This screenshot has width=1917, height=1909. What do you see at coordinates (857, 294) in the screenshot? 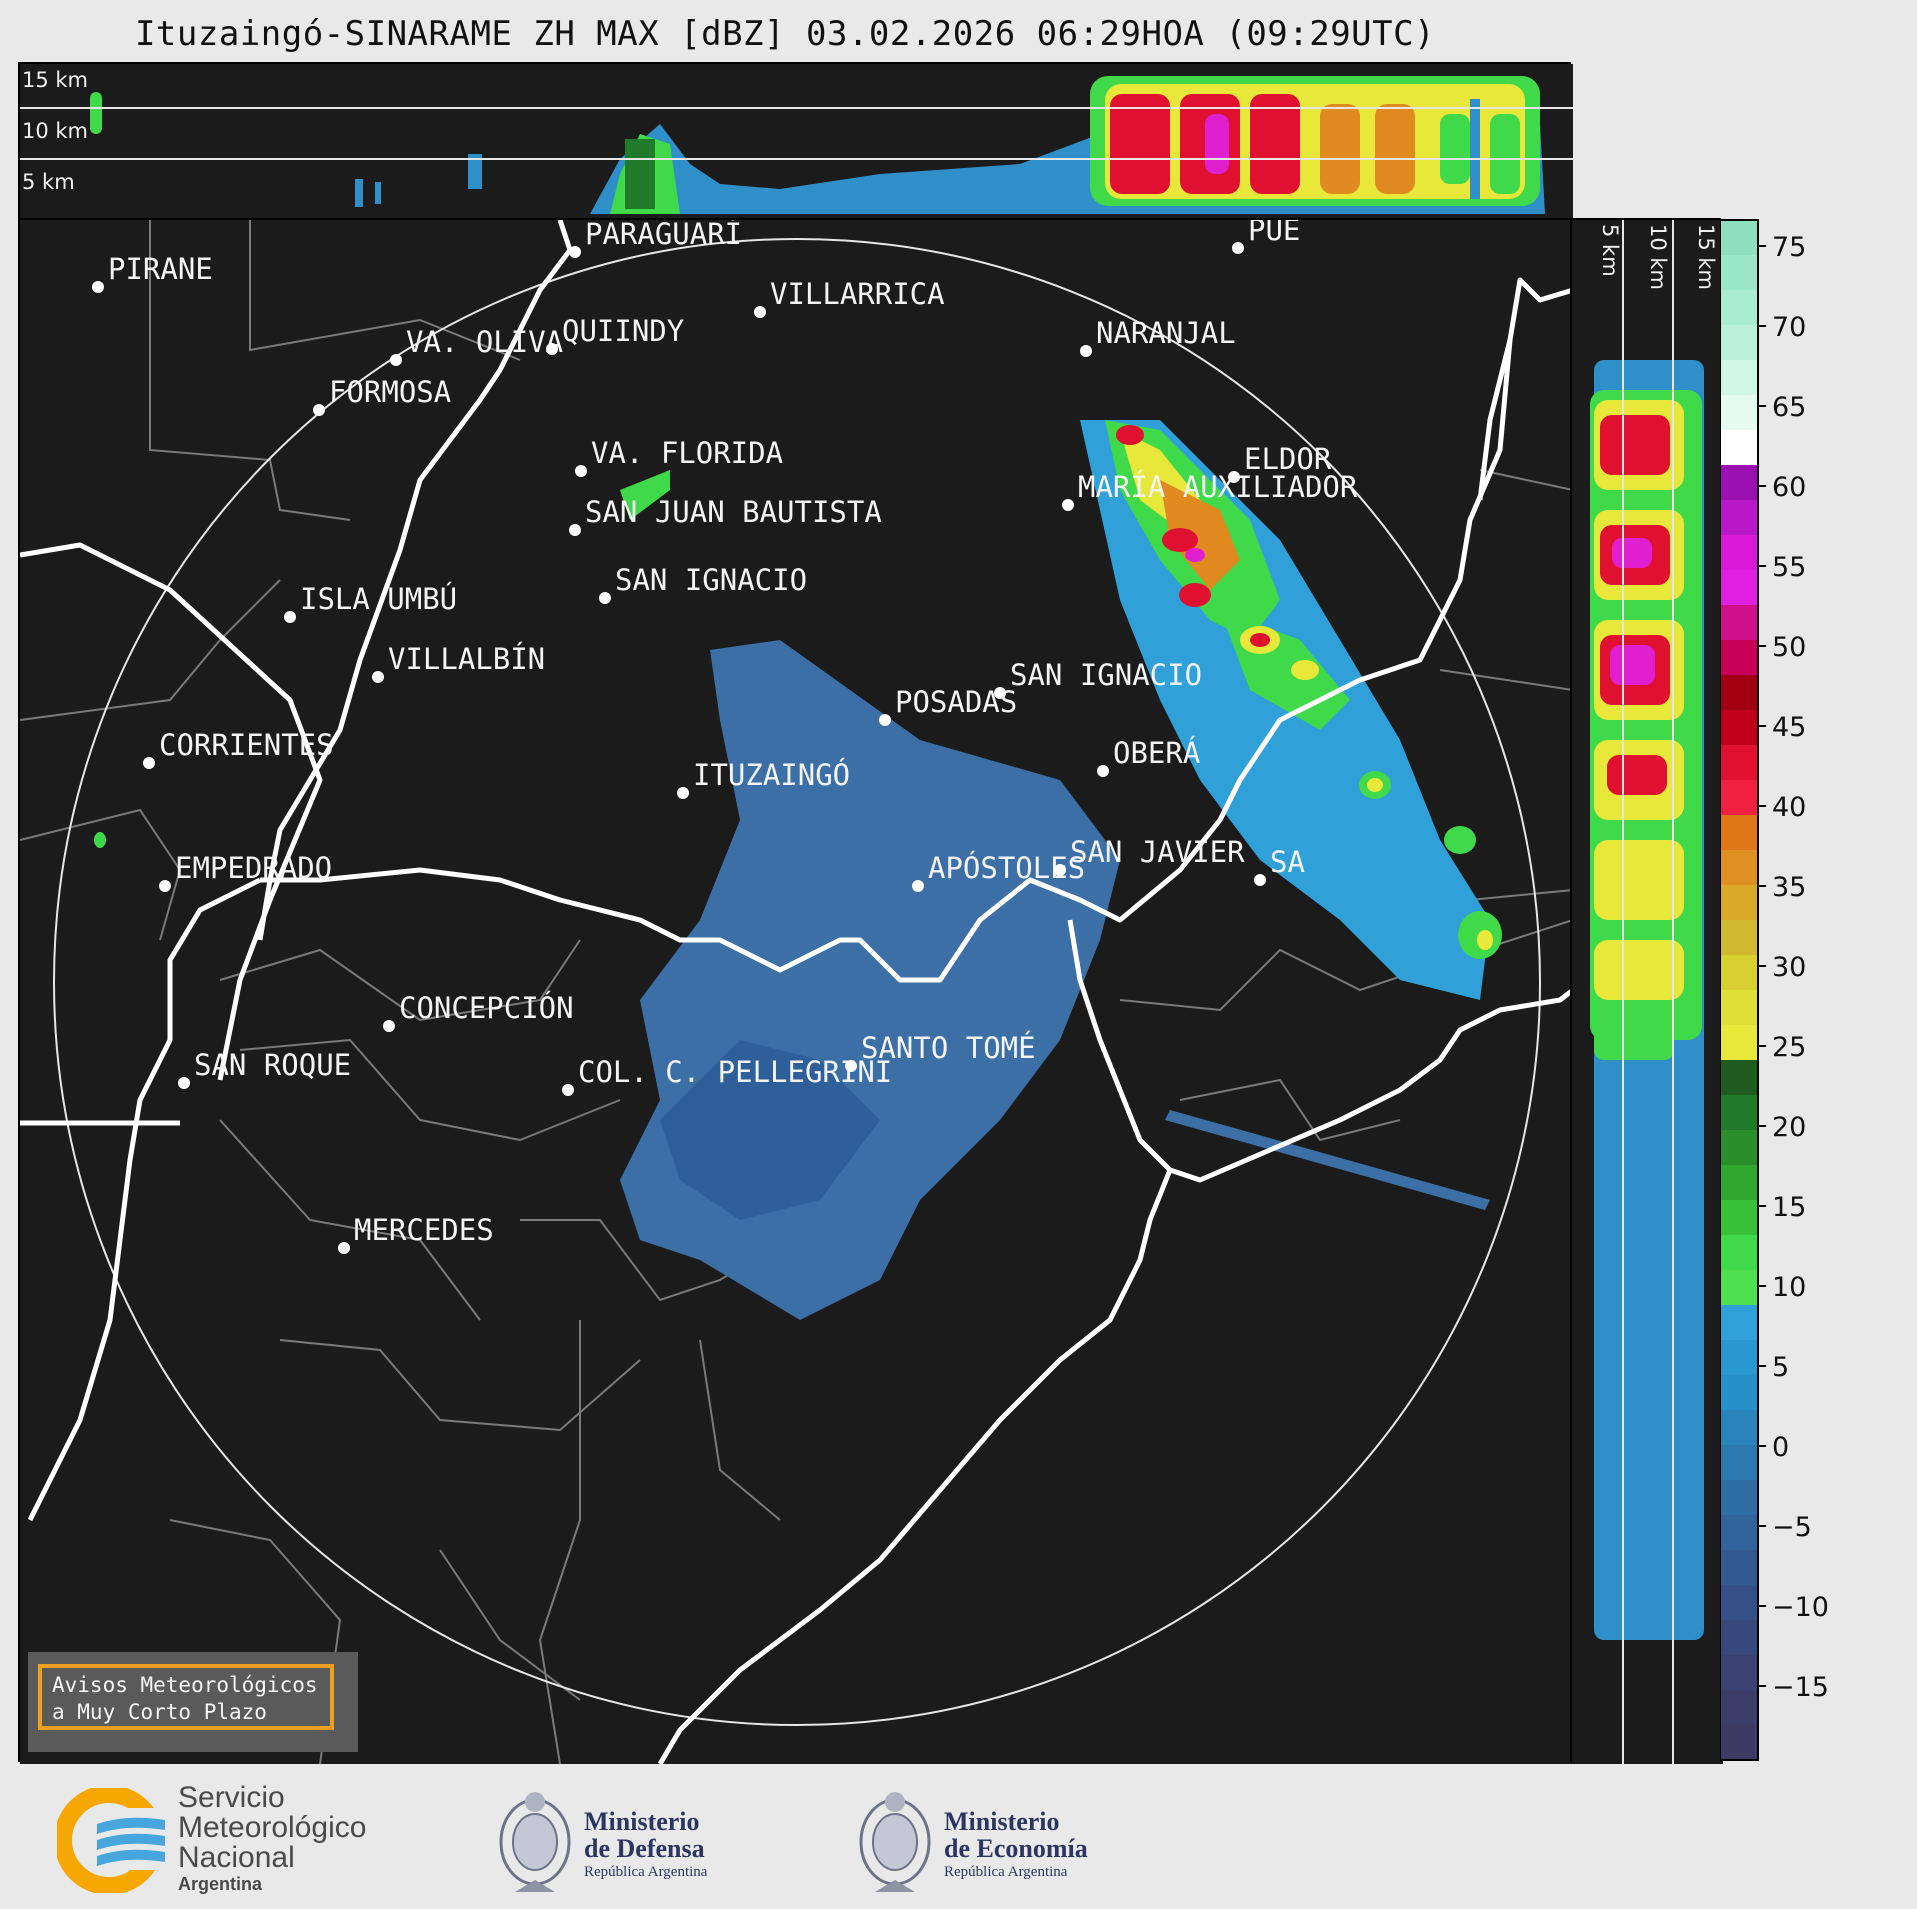
I see `city-label: VILLARRICA` at bounding box center [857, 294].